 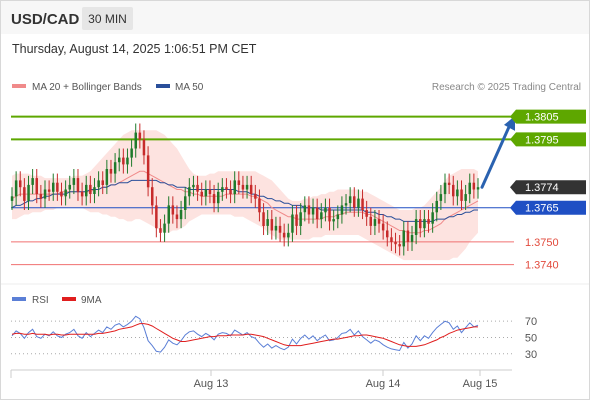 What do you see at coordinates (134, 49) in the screenshot?
I see `datetime-label: Thursday, August 14, 2025 1:06:51 PM CET` at bounding box center [134, 49].